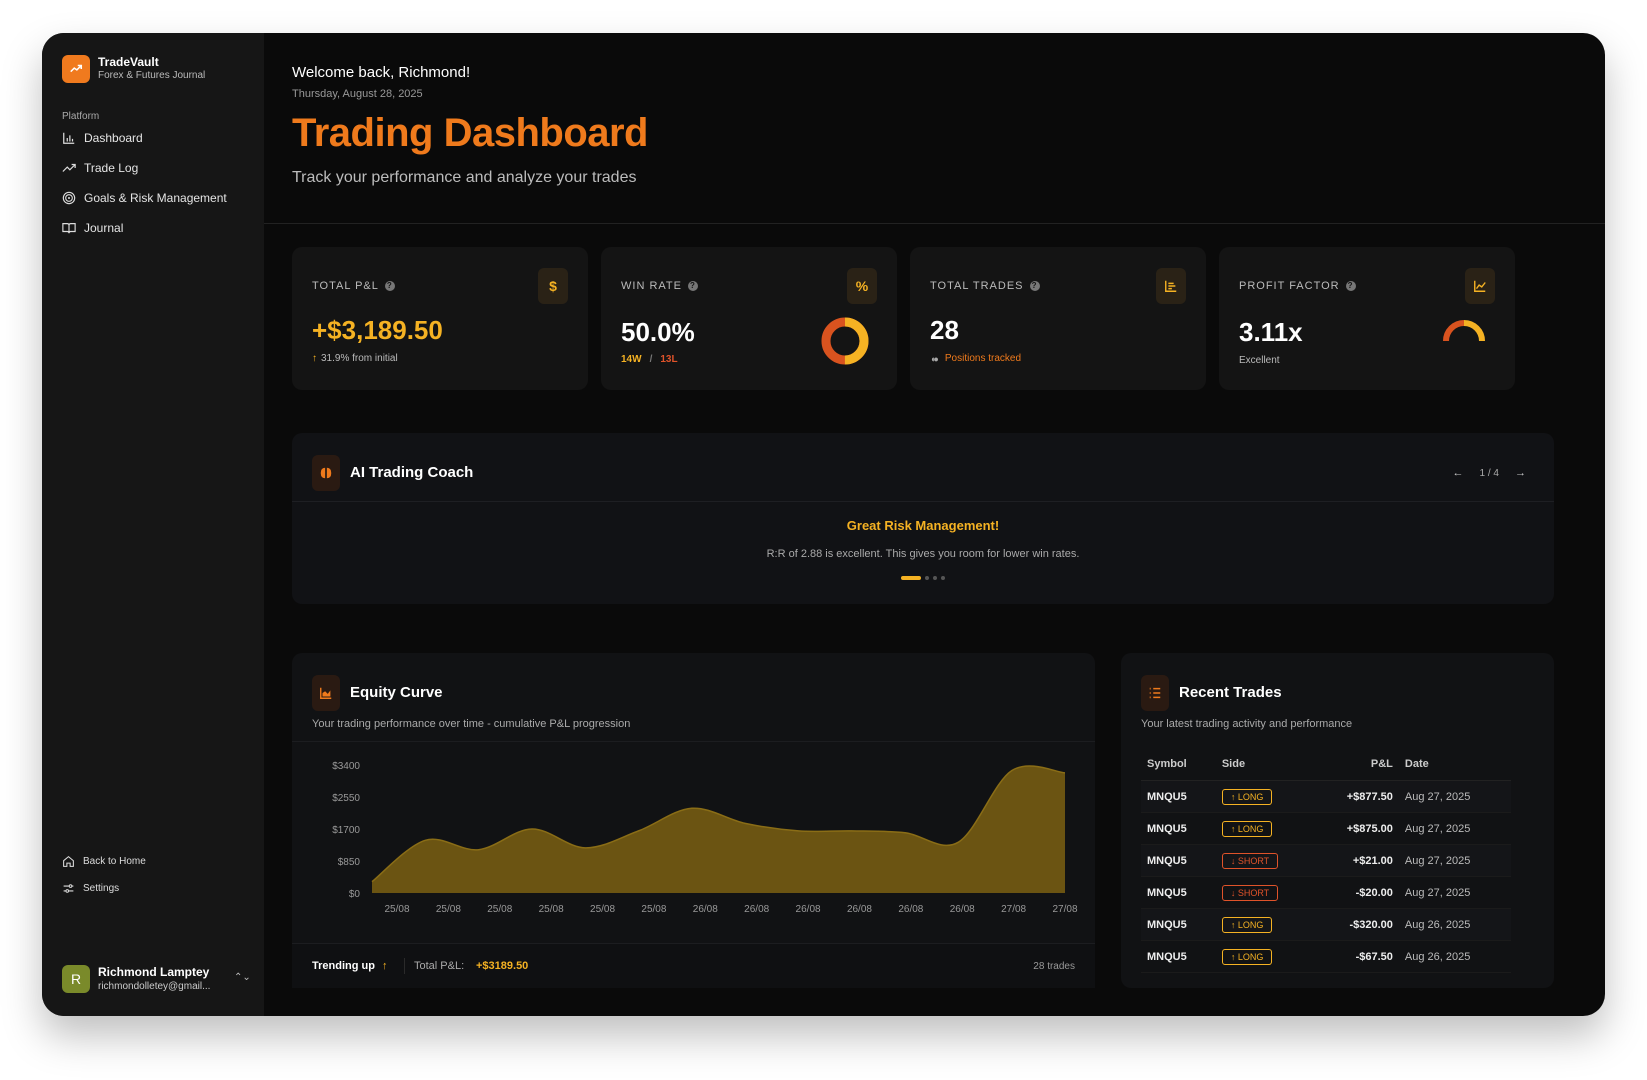  I want to click on profit-factor-gauge, so click(1464, 331).